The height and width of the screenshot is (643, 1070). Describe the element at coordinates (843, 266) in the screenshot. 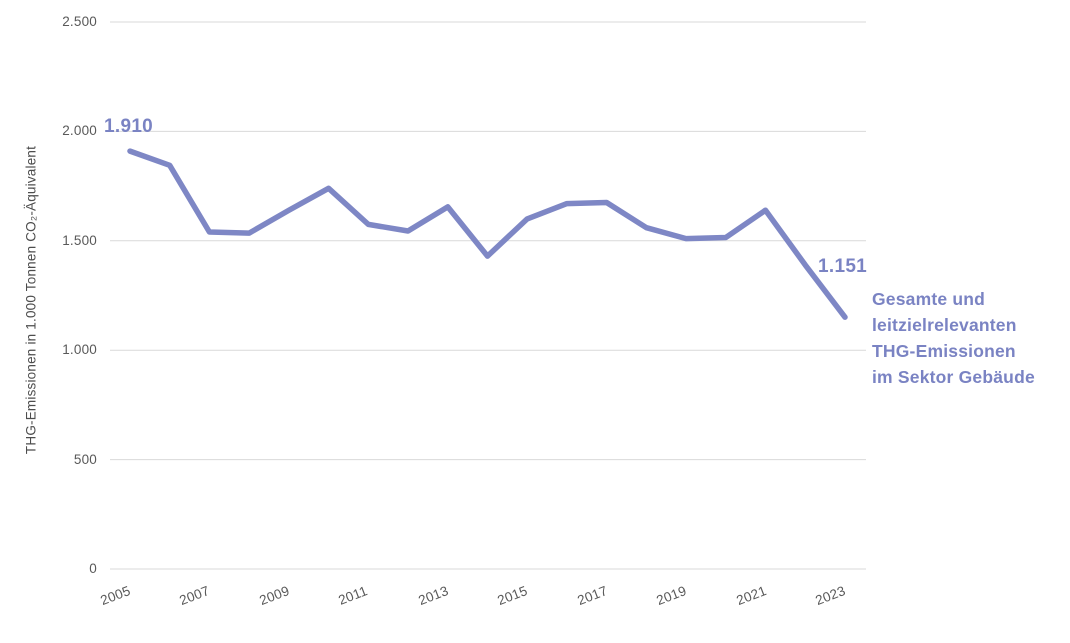

I see `last-point-data-label: 1.151` at that location.